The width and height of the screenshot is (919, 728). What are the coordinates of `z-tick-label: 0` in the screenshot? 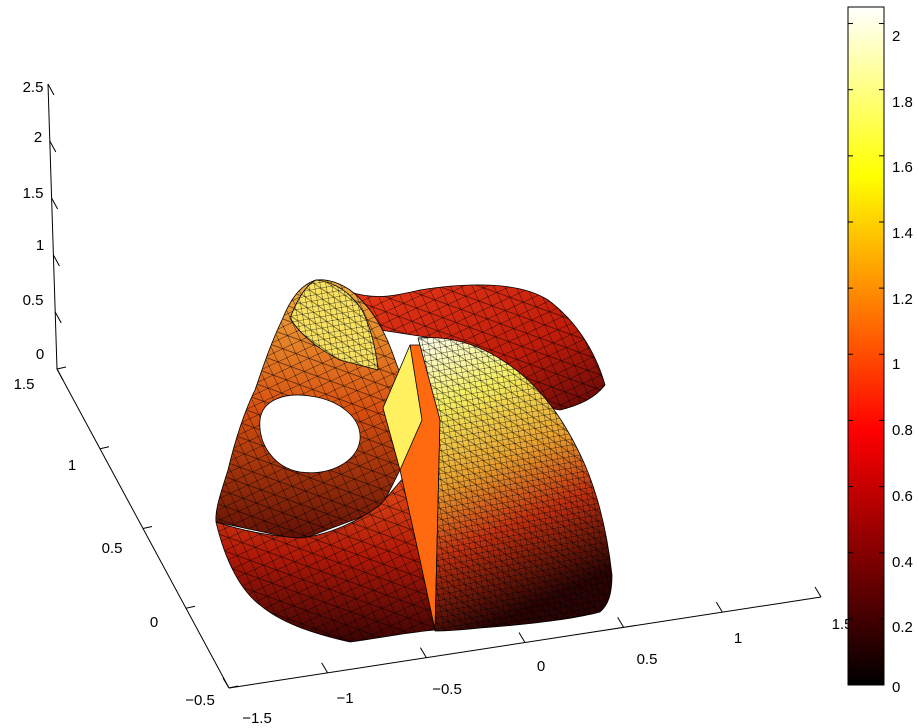 It's located at (40, 354).